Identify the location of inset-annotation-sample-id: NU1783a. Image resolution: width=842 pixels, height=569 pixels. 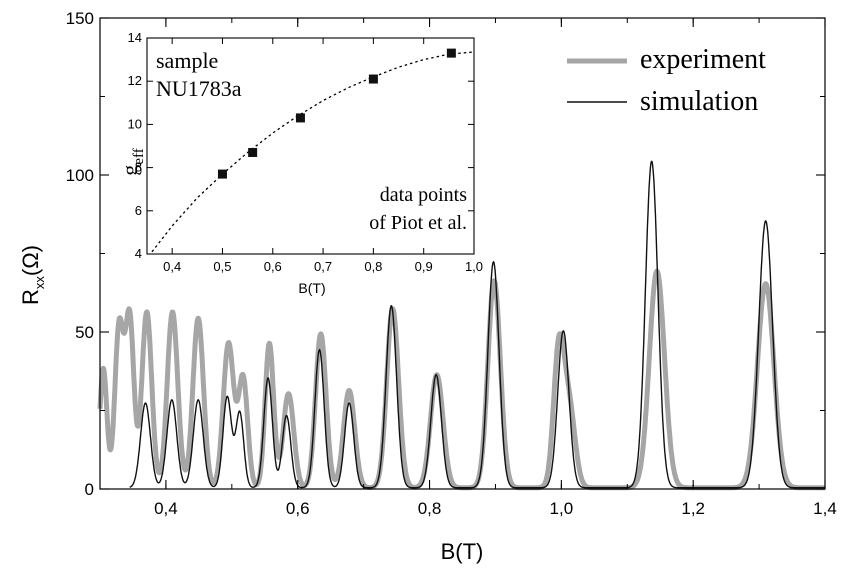
(199, 88).